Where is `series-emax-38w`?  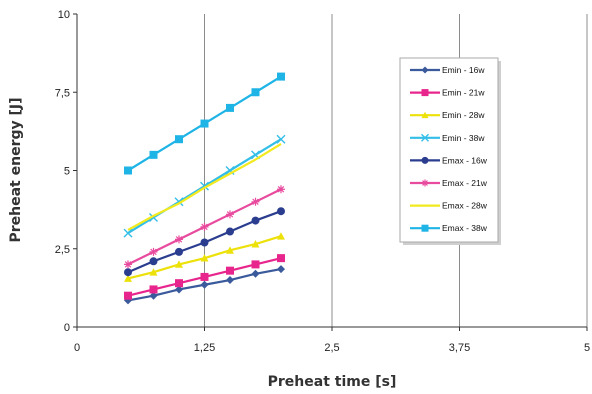
series-emax-38w is located at coordinates (204, 123).